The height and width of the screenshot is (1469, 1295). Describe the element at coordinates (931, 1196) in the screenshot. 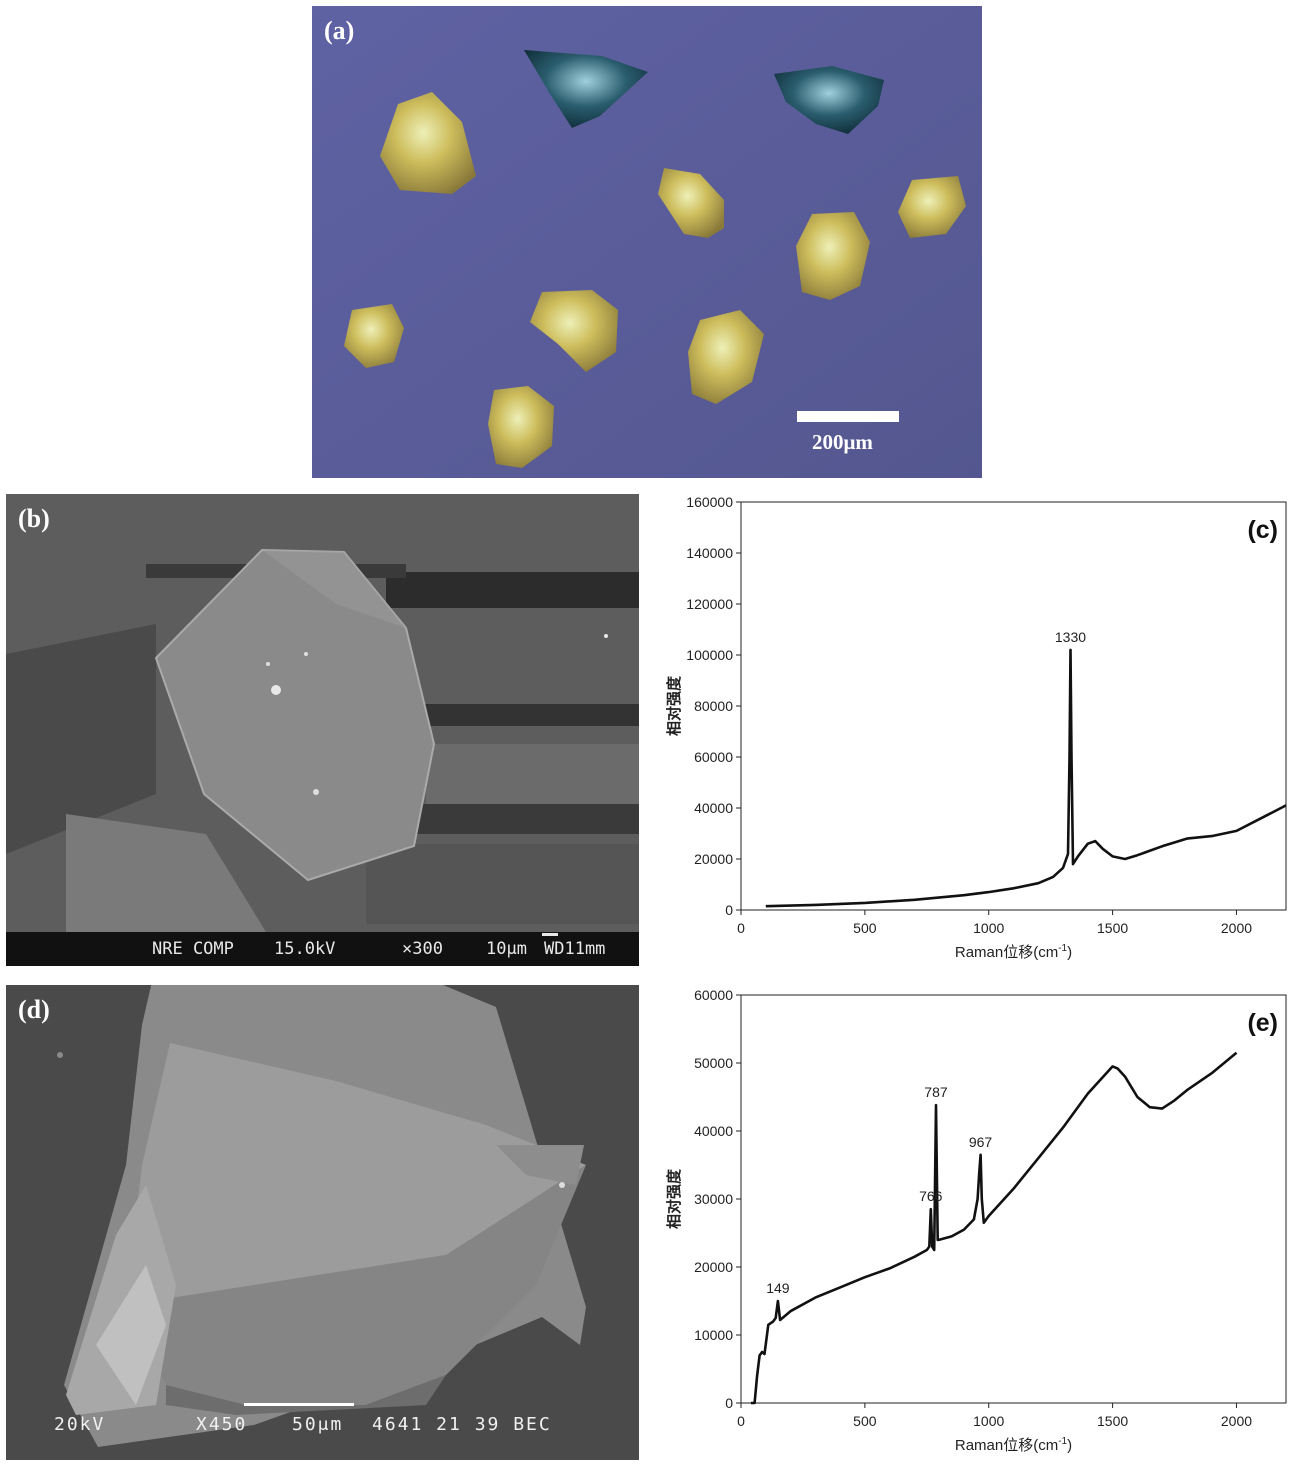

I see `peak-label: 766` at that location.